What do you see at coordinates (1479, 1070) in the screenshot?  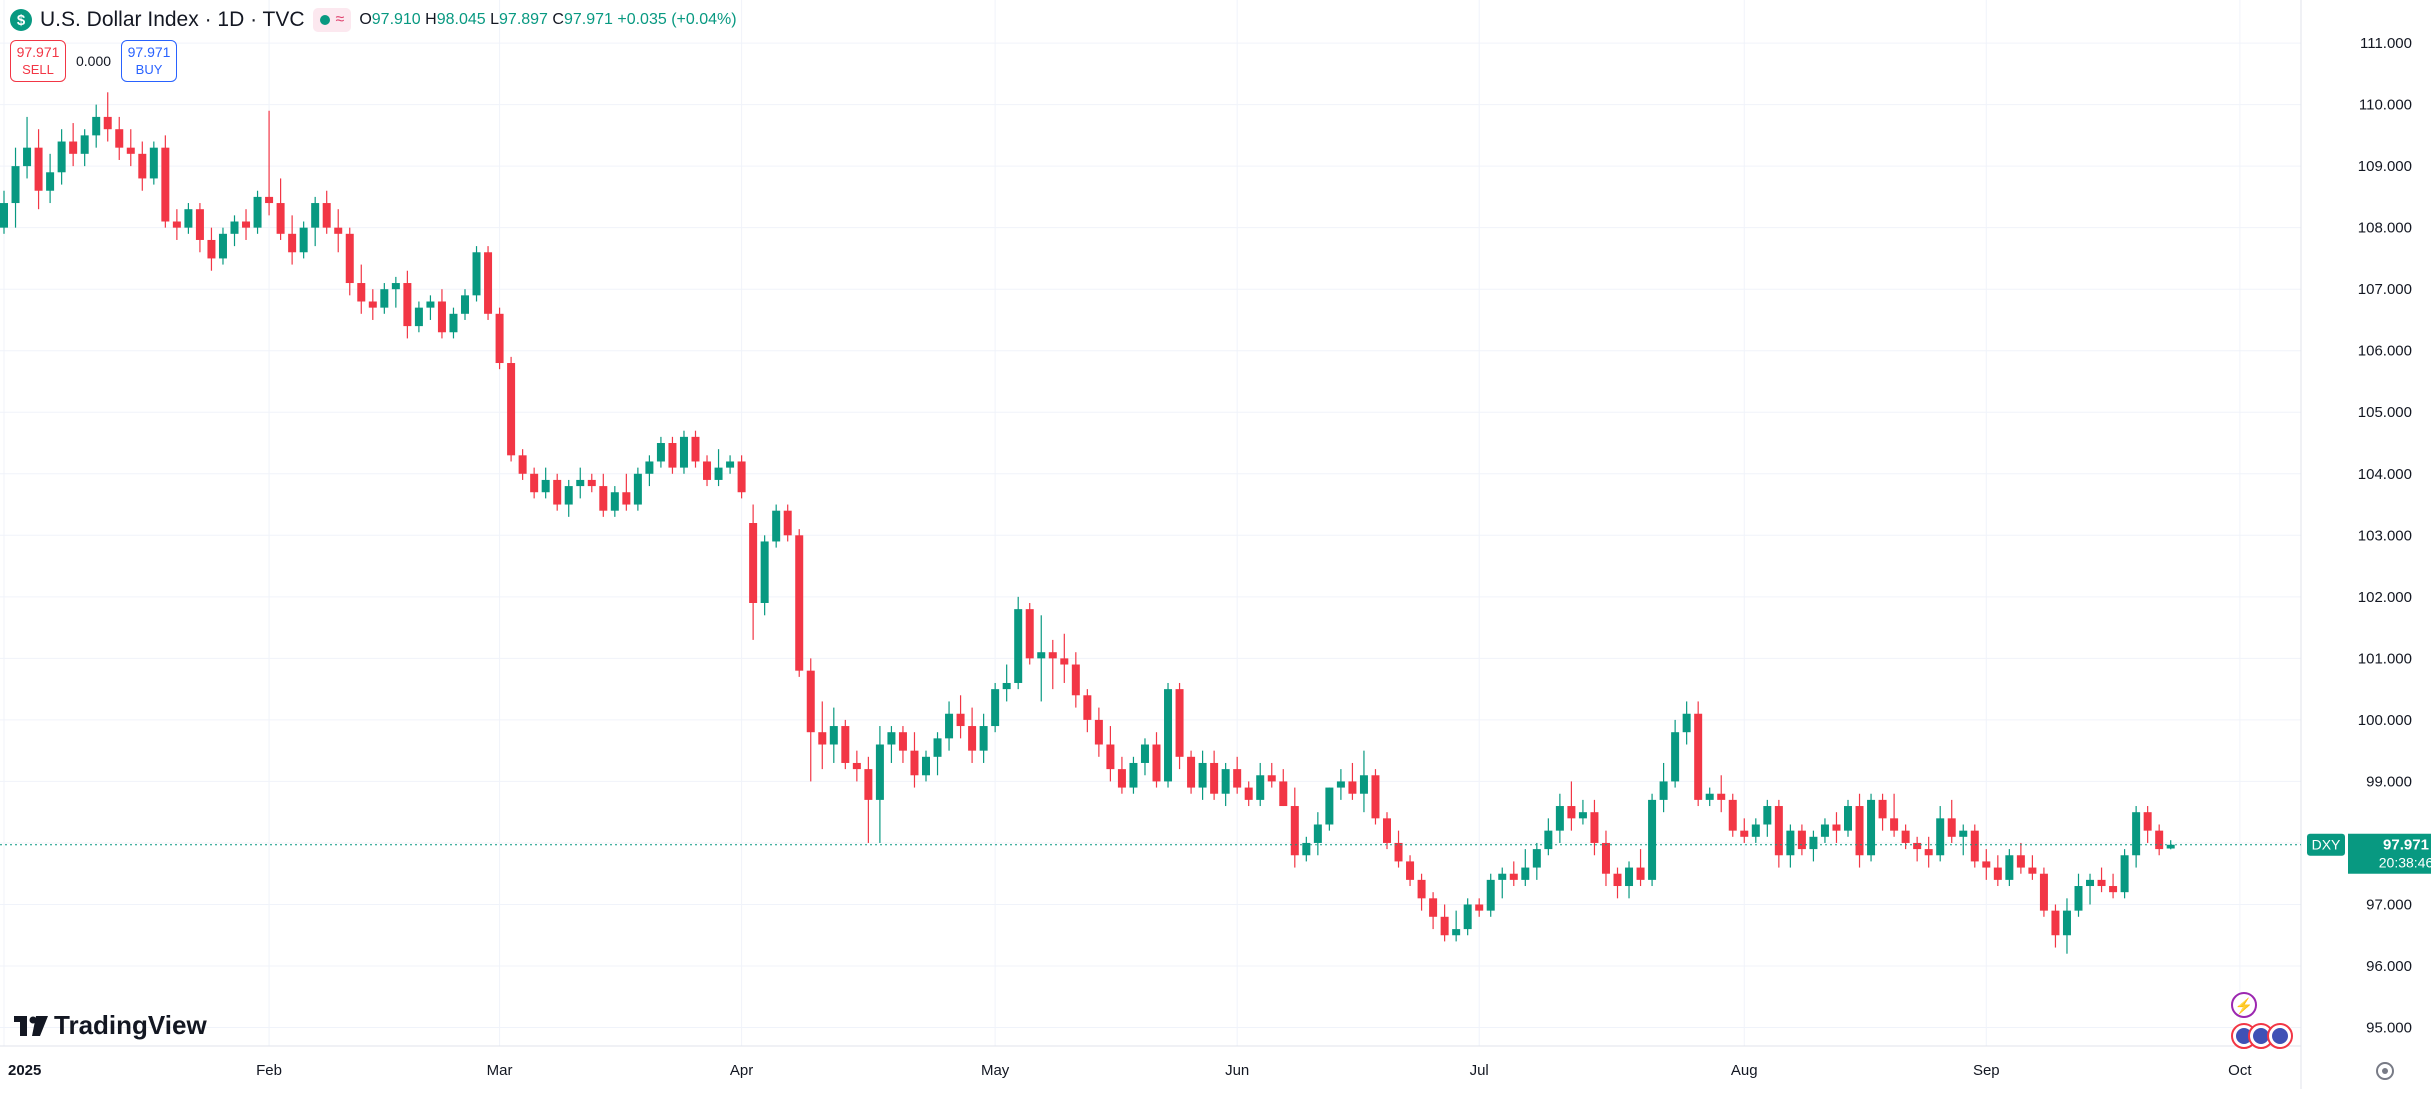 I see `time-tick-label: Jul` at bounding box center [1479, 1070].